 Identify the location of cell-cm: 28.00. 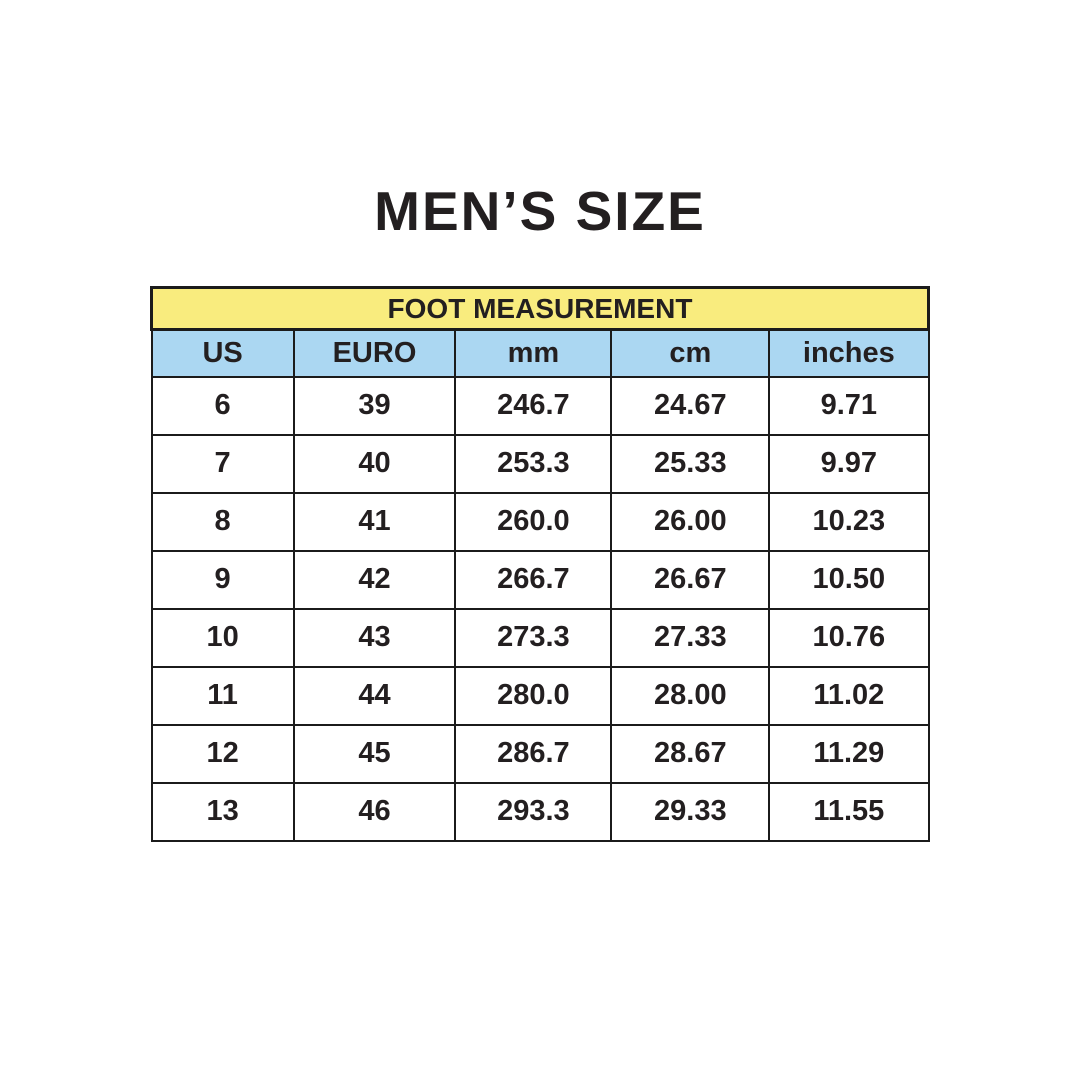
(690, 695).